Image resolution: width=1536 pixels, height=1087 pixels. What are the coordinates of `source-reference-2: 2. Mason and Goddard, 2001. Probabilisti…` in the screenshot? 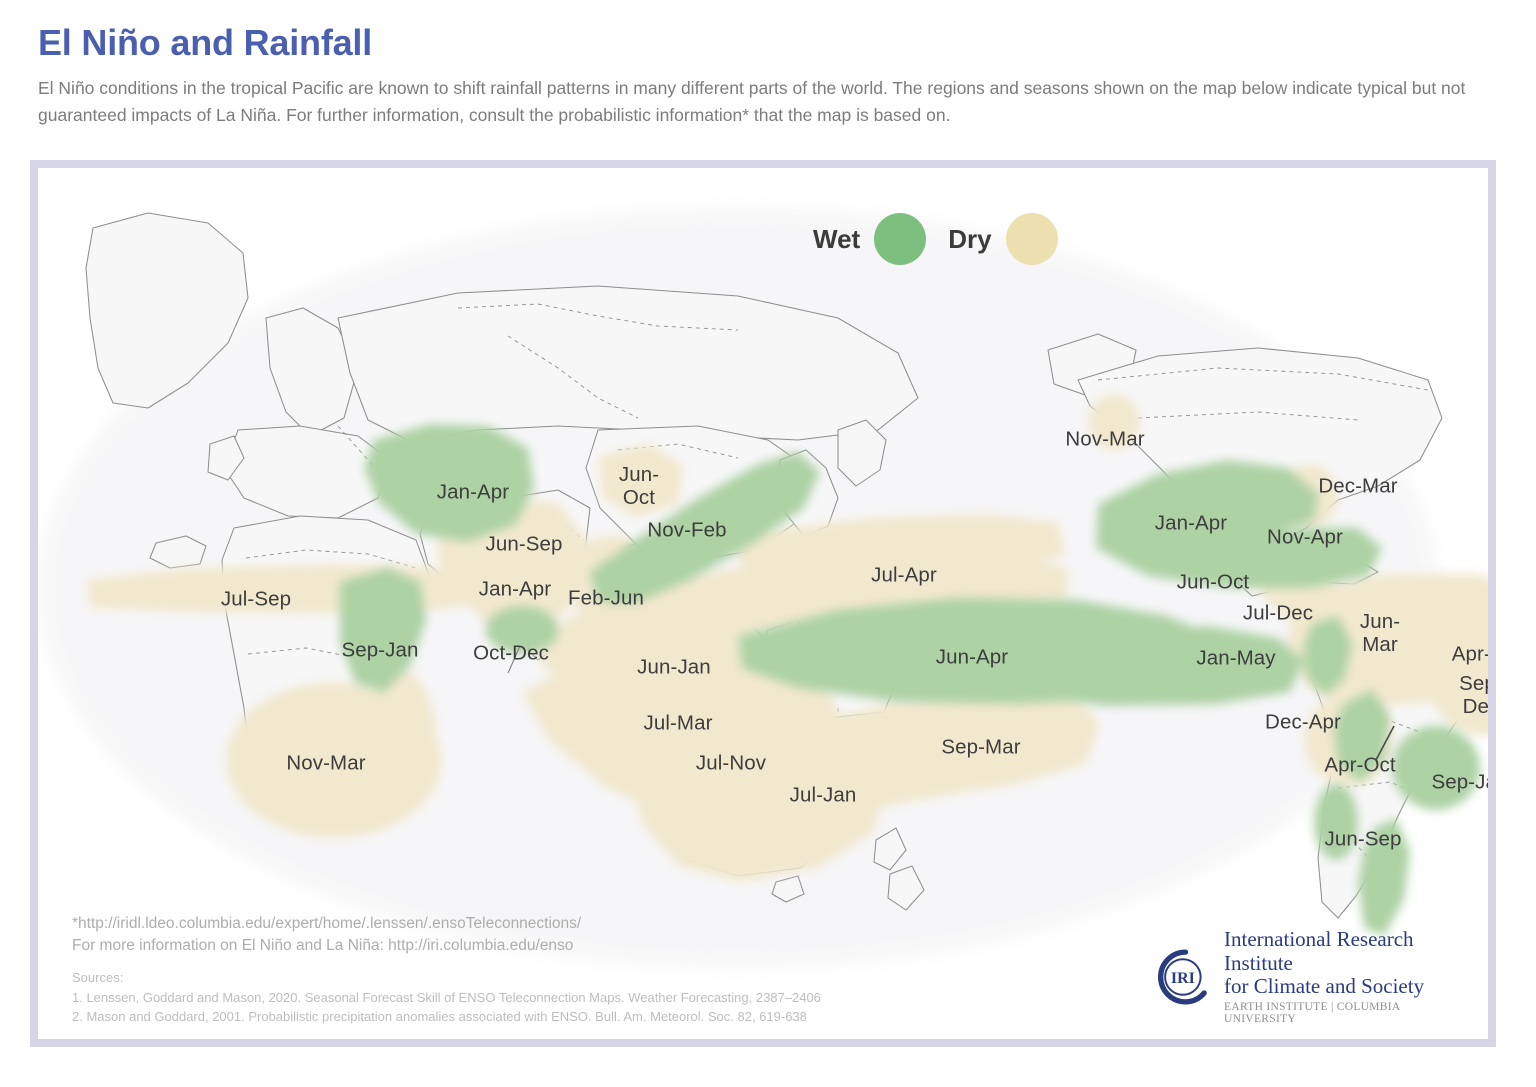 It's located at (439, 1016).